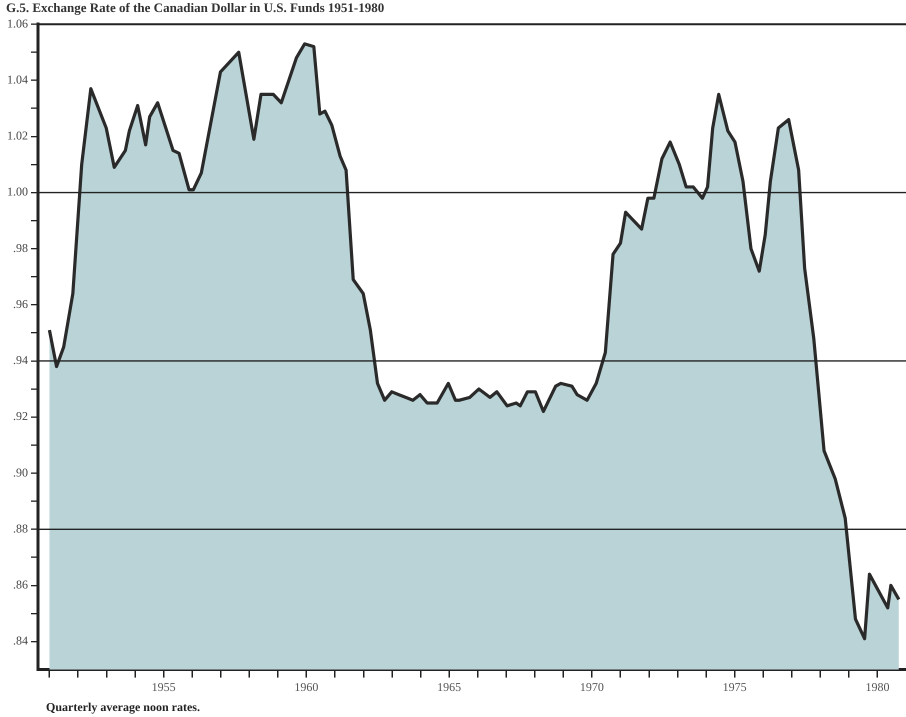  What do you see at coordinates (20, 585) in the screenshot?
I see `y-tick-label: .86` at bounding box center [20, 585].